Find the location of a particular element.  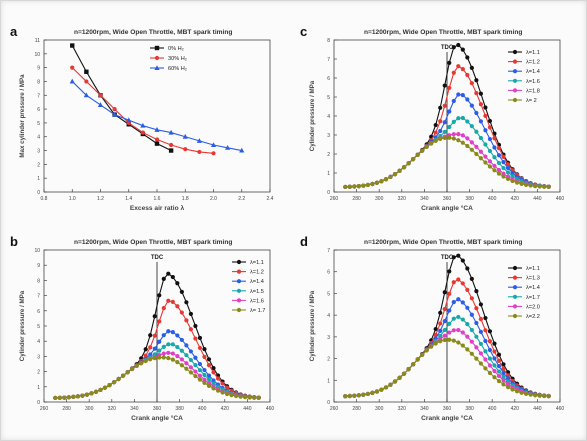

y-tick-label: 4 is located at coordinates (38, 138).